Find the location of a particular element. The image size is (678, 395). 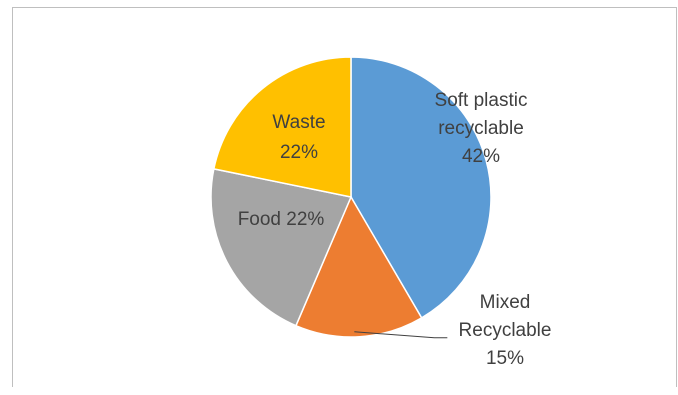

data-label-food: Food 22% is located at coordinates (281, 219).